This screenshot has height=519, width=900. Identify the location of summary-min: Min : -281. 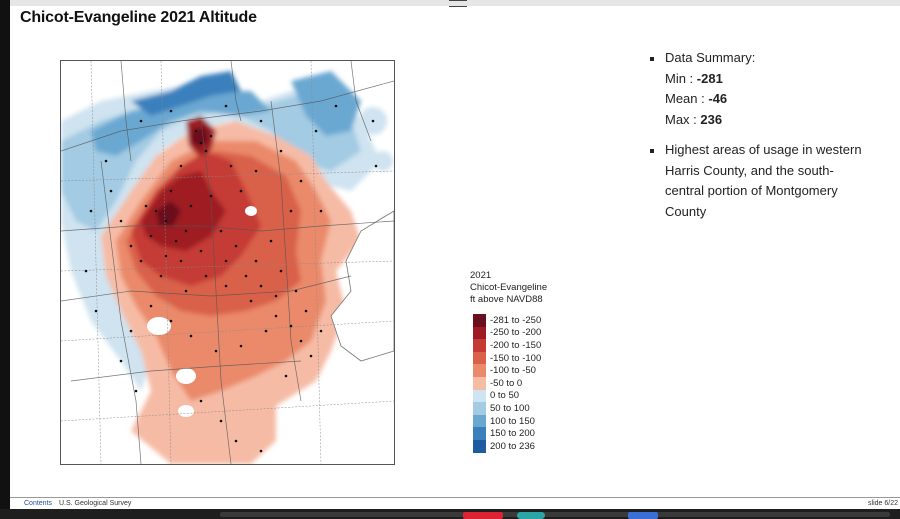
(694, 78).